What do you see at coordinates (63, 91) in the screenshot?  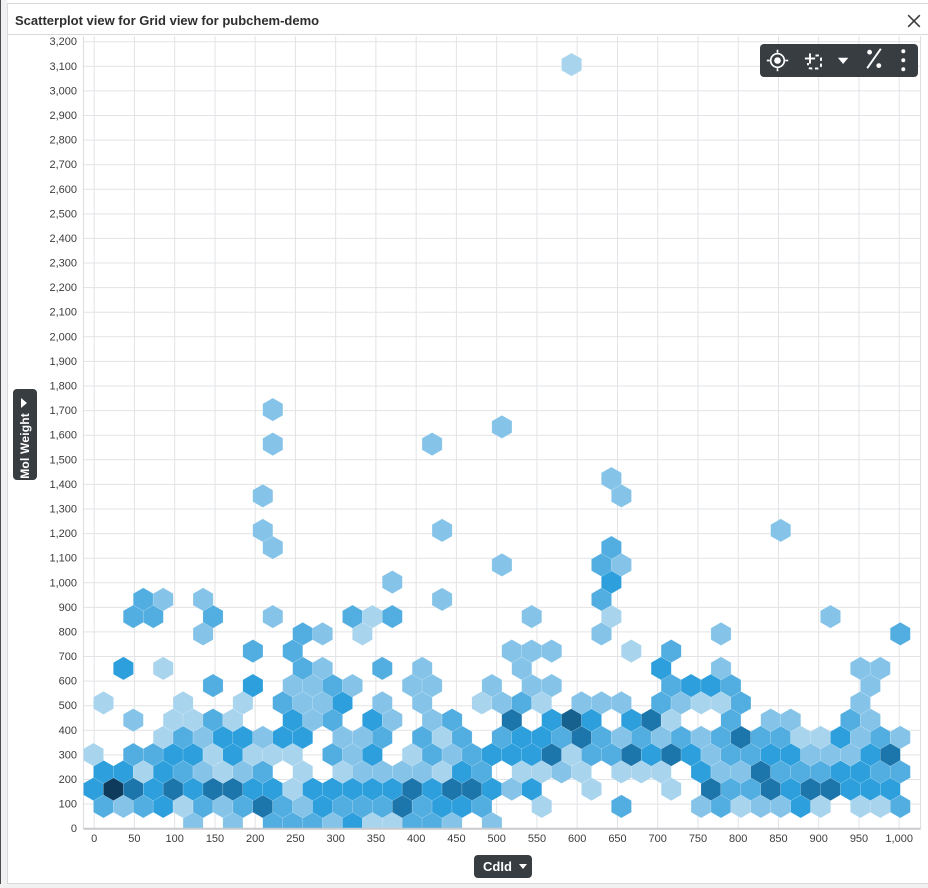 I see `svg-text: 3,000` at bounding box center [63, 91].